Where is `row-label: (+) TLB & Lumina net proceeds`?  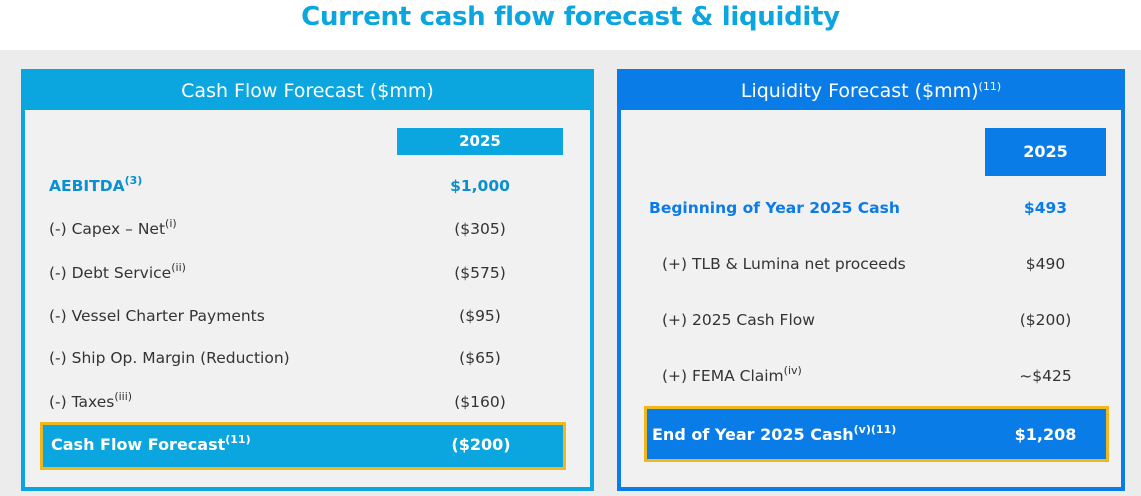 row-label: (+) TLB & Lumina net proceeds is located at coordinates (784, 264).